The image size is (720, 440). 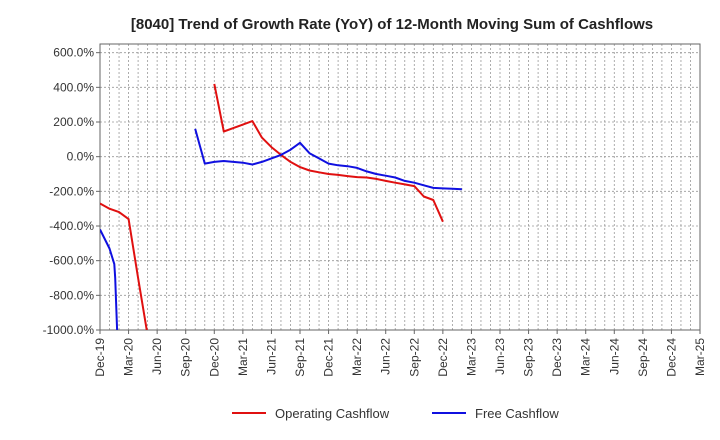 What do you see at coordinates (700, 357) in the screenshot?
I see `x-tick-label: Mar-25` at bounding box center [700, 357].